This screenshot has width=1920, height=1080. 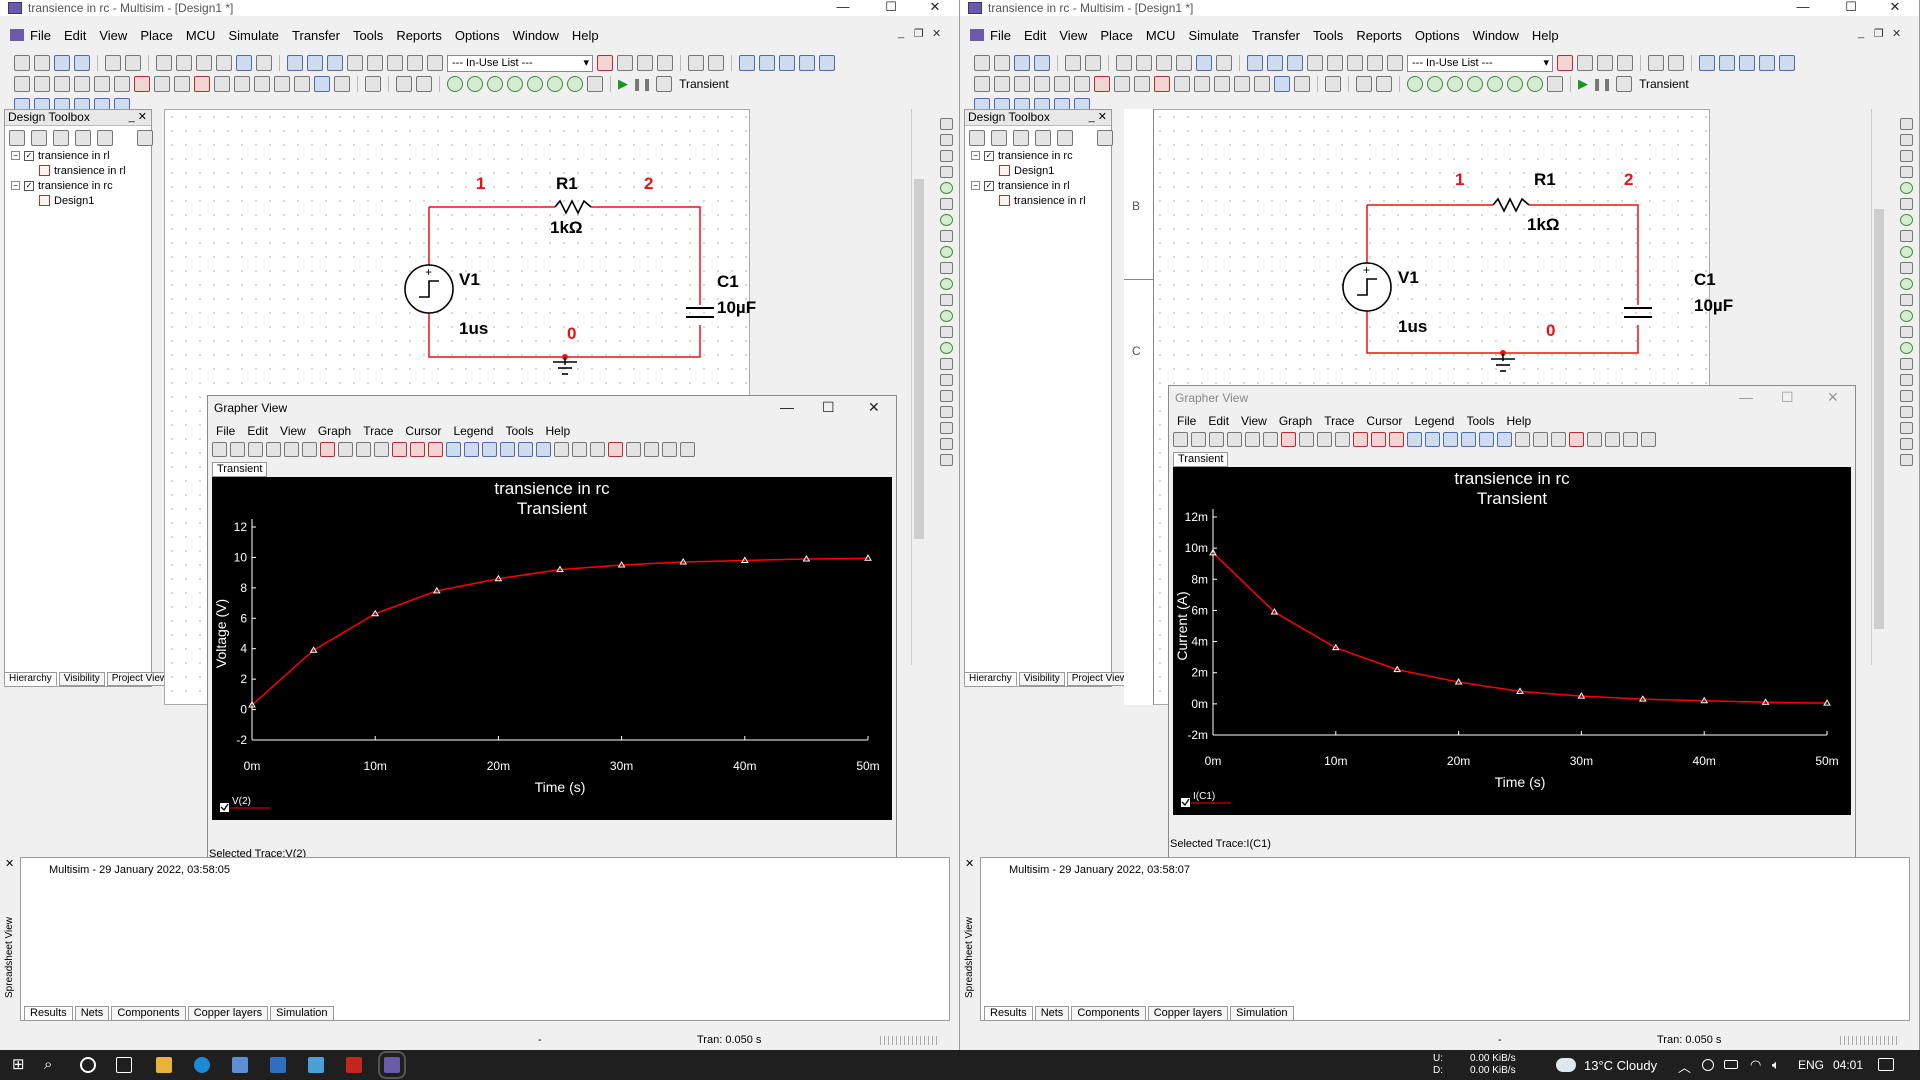 What do you see at coordinates (696, 63) in the screenshot?
I see `find-examples-icon` at bounding box center [696, 63].